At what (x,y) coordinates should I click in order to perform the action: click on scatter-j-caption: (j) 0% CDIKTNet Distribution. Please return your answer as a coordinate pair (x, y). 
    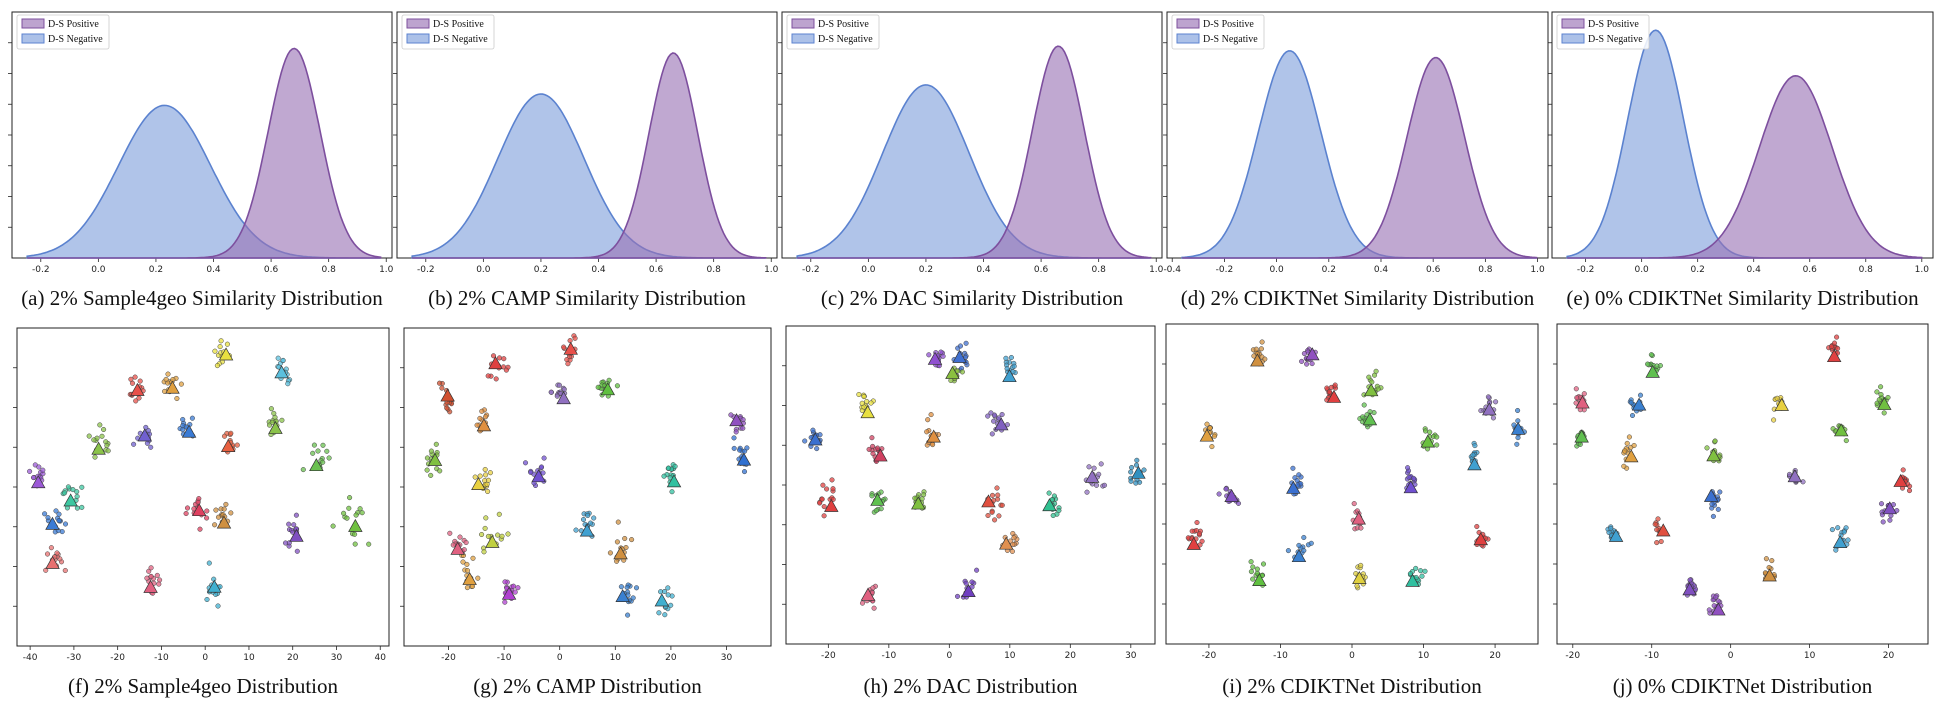
    Looking at the image, I should click on (1743, 686).